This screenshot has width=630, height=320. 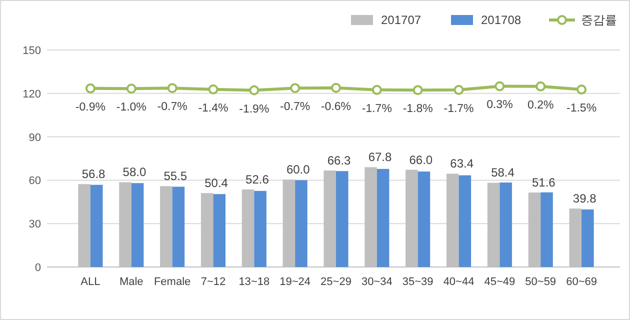 What do you see at coordinates (254, 282) in the screenshot?
I see `x-tick-label: 13~18` at bounding box center [254, 282].